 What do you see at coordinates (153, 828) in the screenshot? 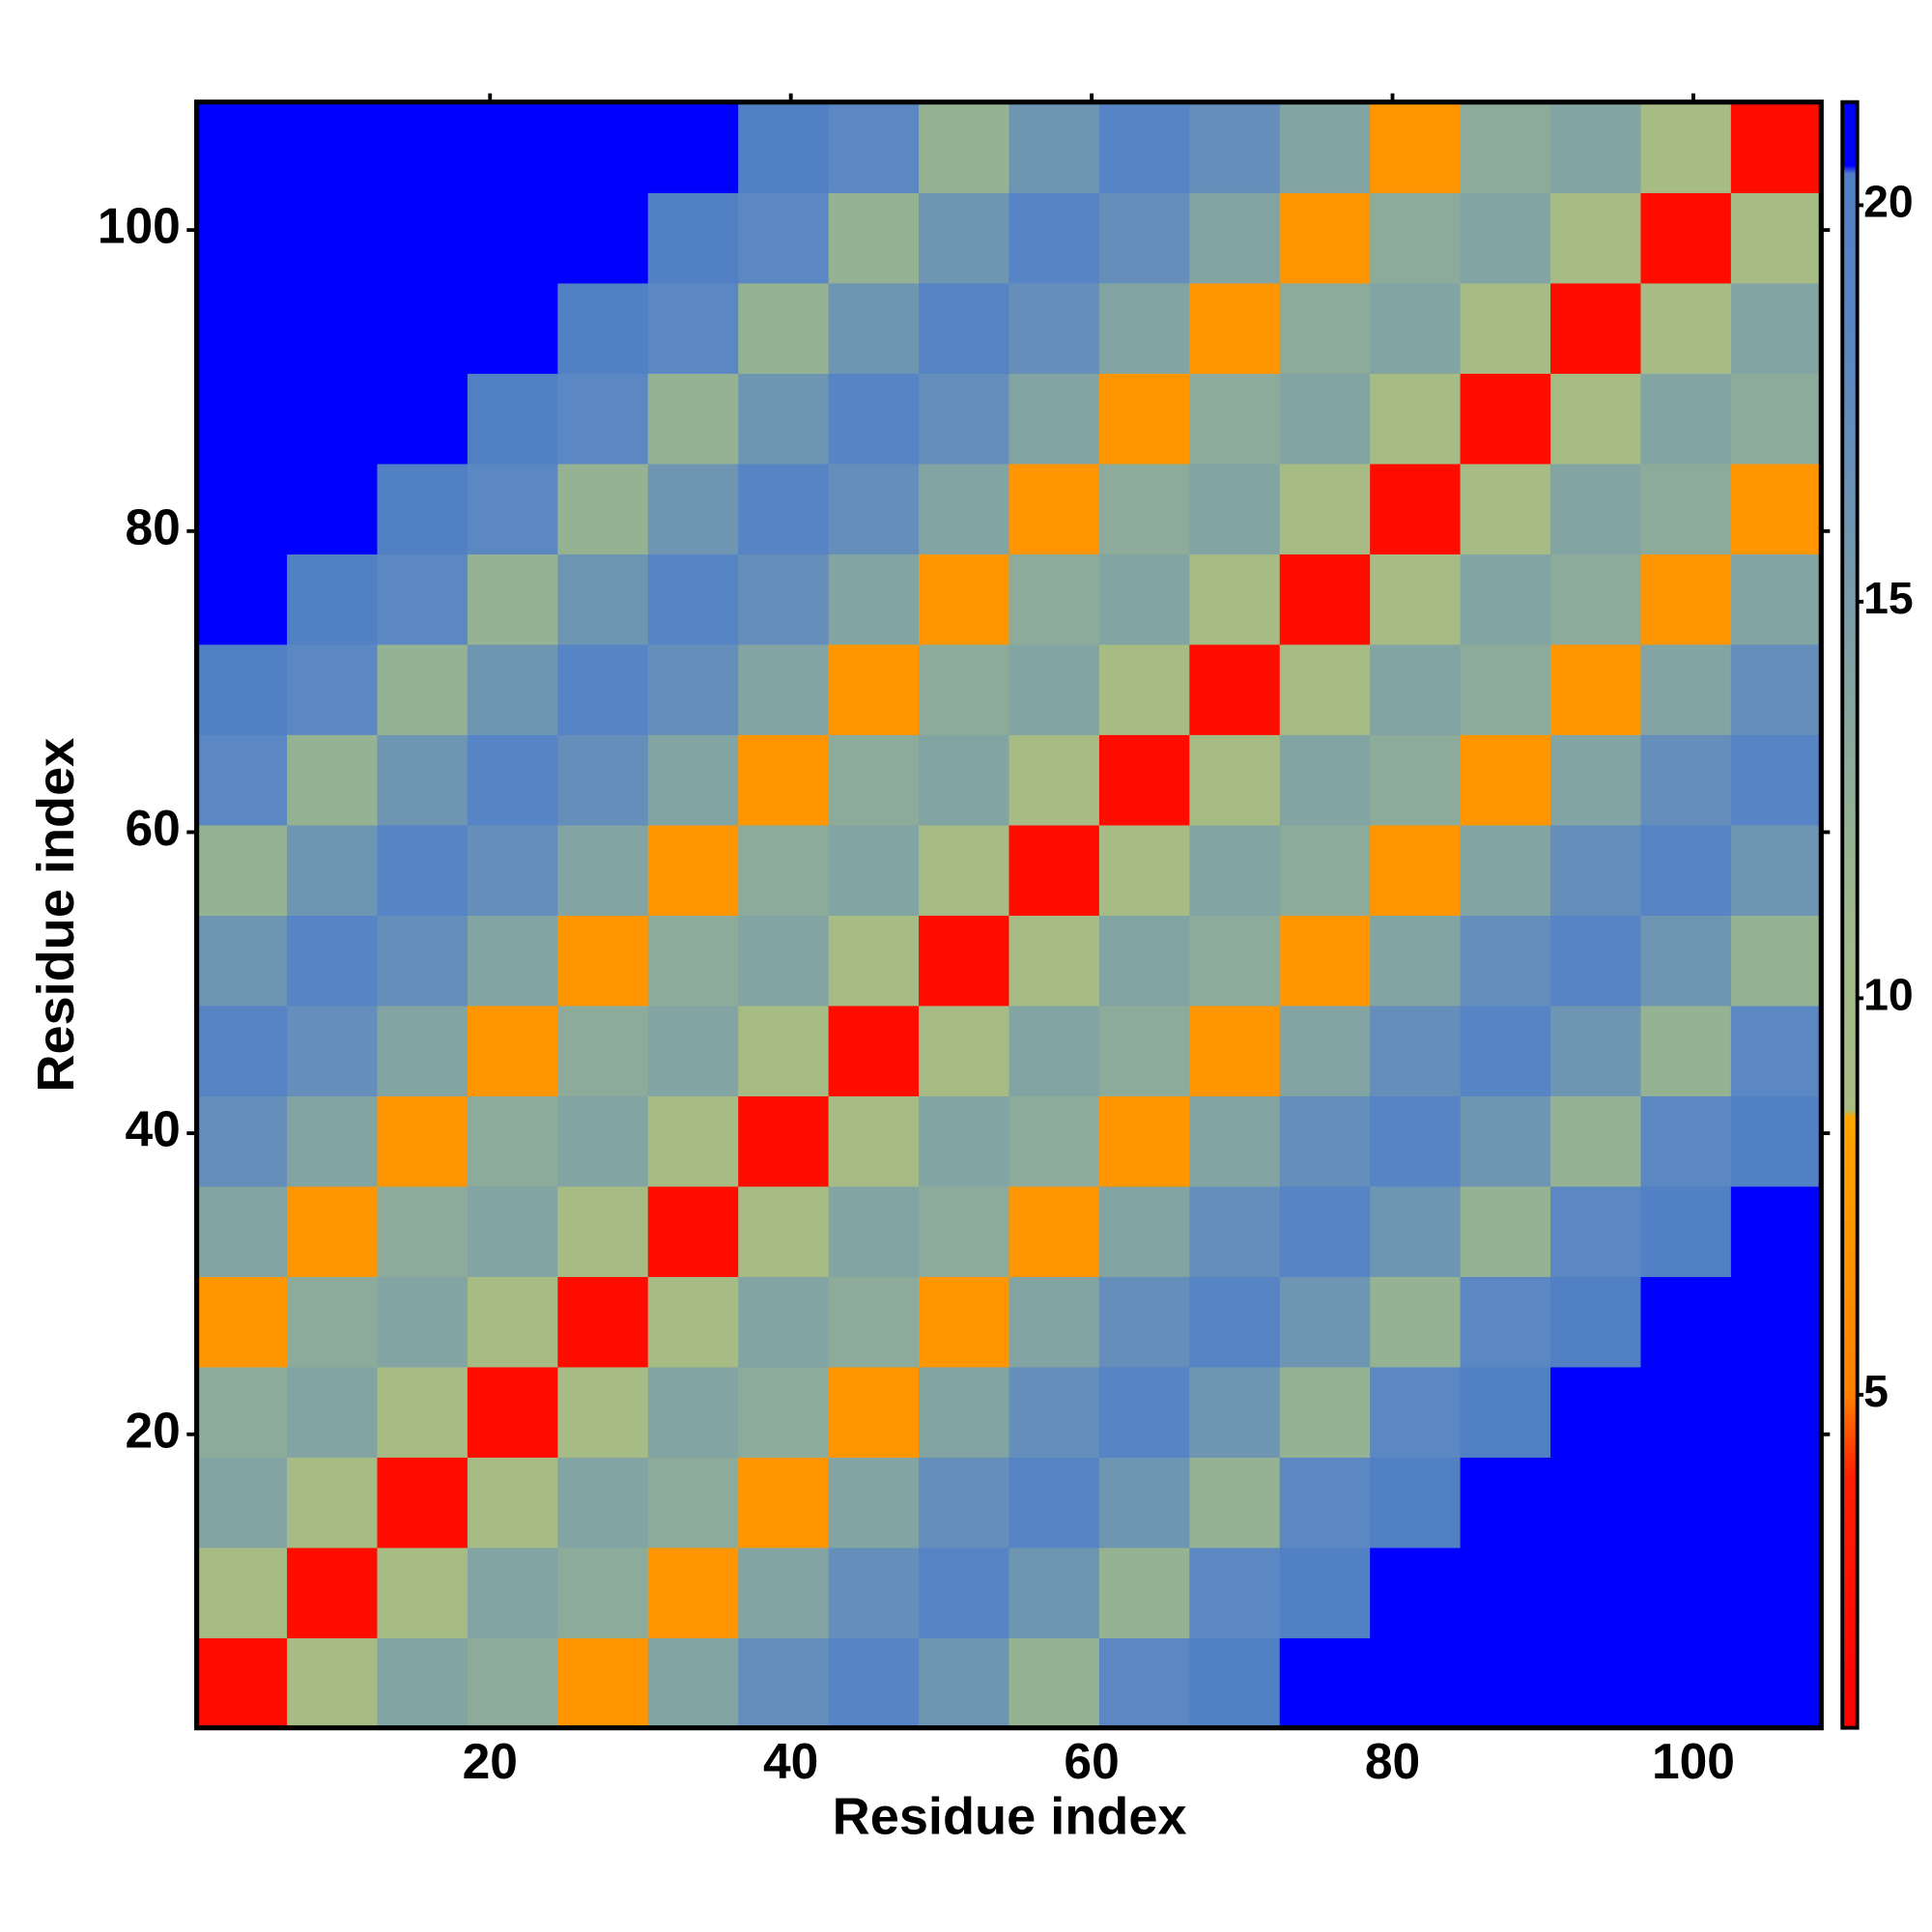
I see `y-tick-label: 60` at bounding box center [153, 828].